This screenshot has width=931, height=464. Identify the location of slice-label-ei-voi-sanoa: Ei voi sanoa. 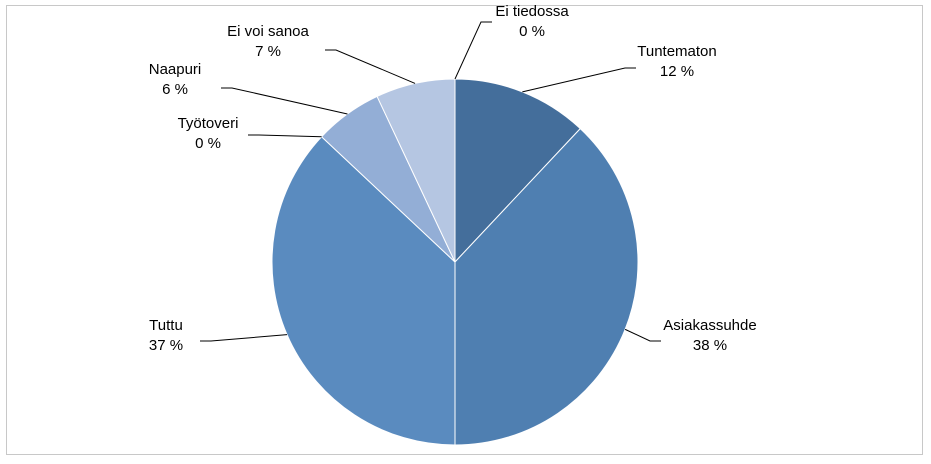
(268, 31).